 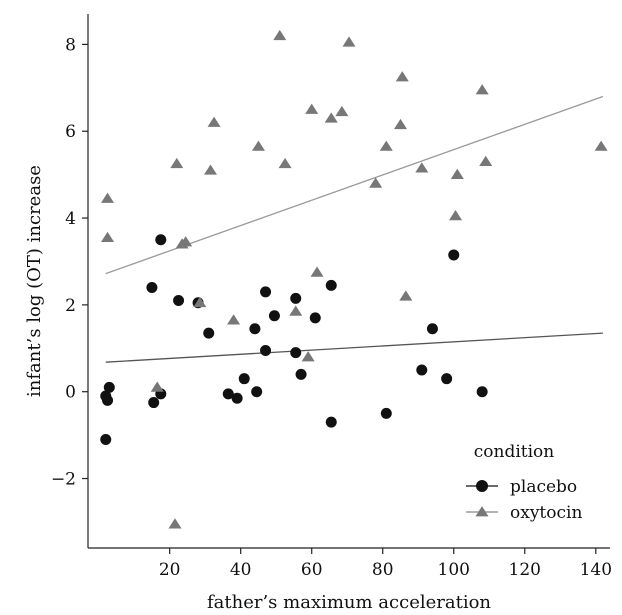 I want to click on y-tick-label: 4, so click(x=70, y=219).